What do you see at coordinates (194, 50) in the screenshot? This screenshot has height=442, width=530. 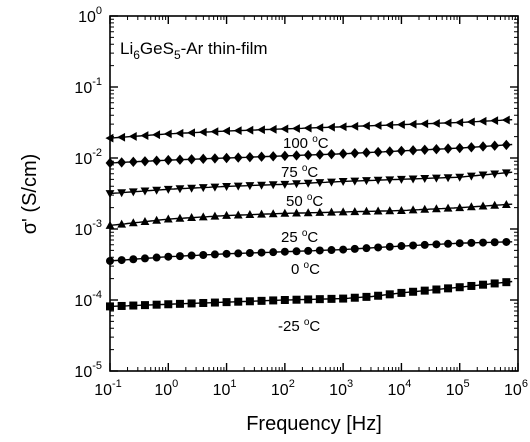 I see `plot-title: Li6GeS5-Ar thin-film` at bounding box center [194, 50].